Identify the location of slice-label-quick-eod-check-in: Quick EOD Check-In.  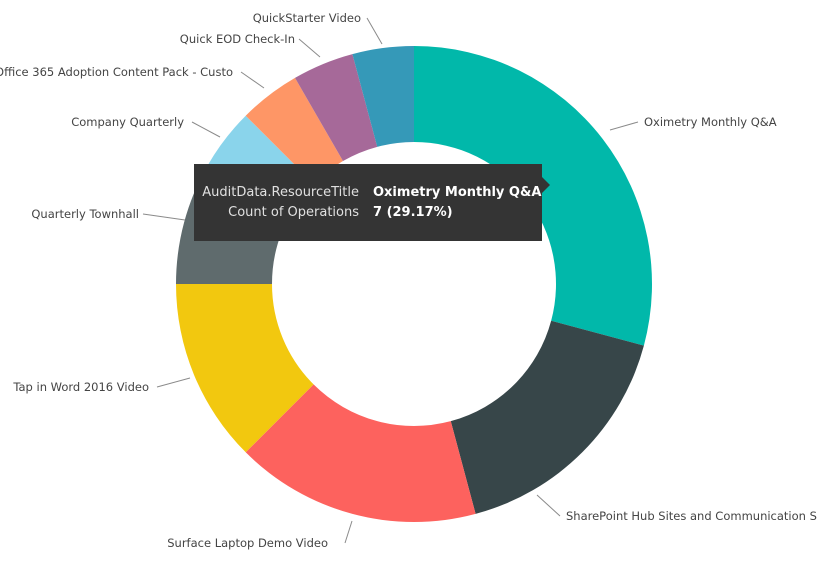
(237, 39).